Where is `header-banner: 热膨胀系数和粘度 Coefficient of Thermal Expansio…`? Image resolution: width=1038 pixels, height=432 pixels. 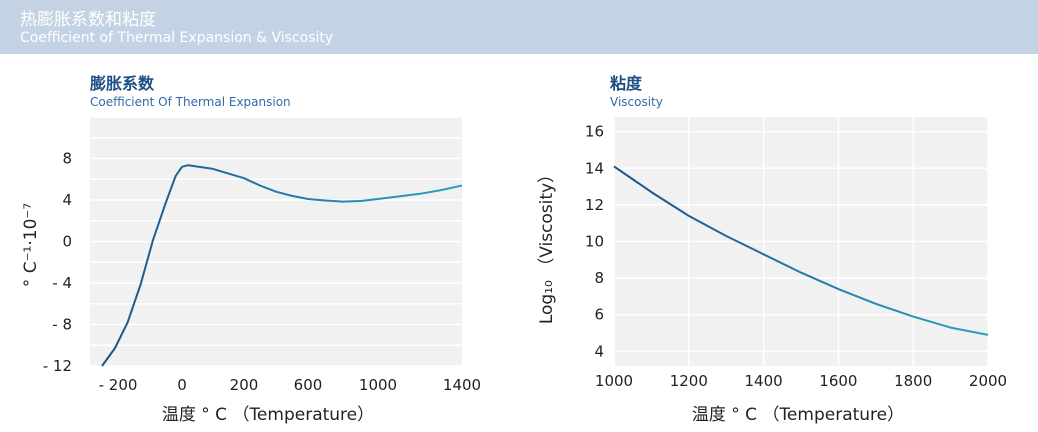 header-banner: 热膨胀系数和粘度 Coefficient of Thermal Expansio… is located at coordinates (519, 27).